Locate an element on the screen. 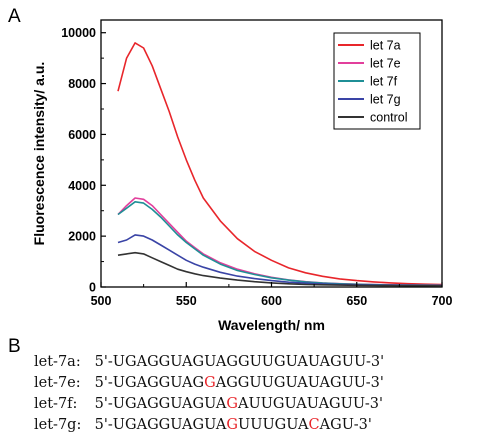  legend-label: let 7f is located at coordinates (384, 82).